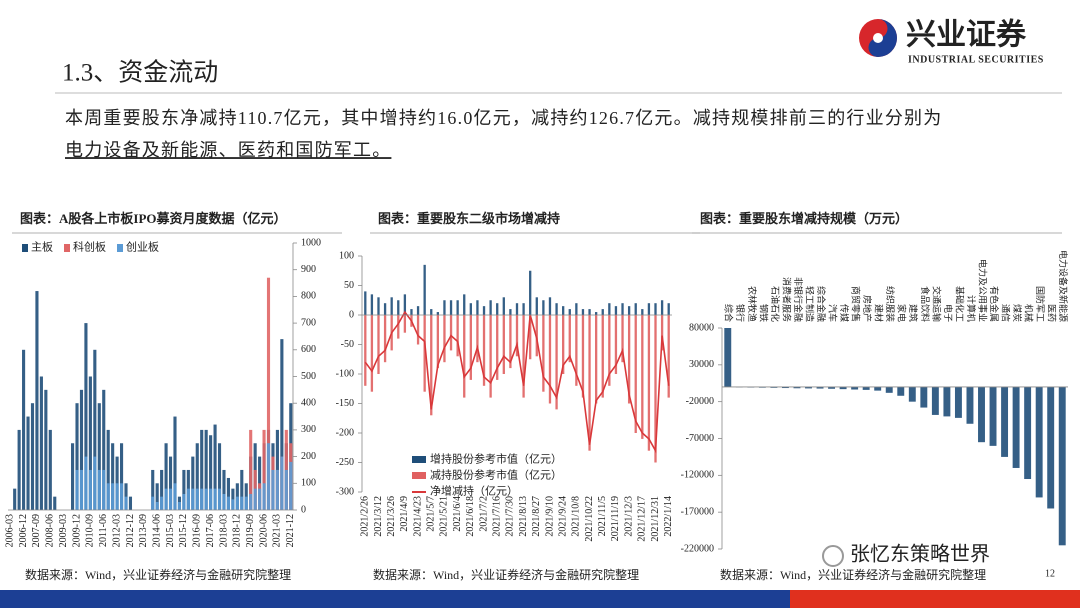  I want to click on category-label: 石油石化, so click(775, 304).